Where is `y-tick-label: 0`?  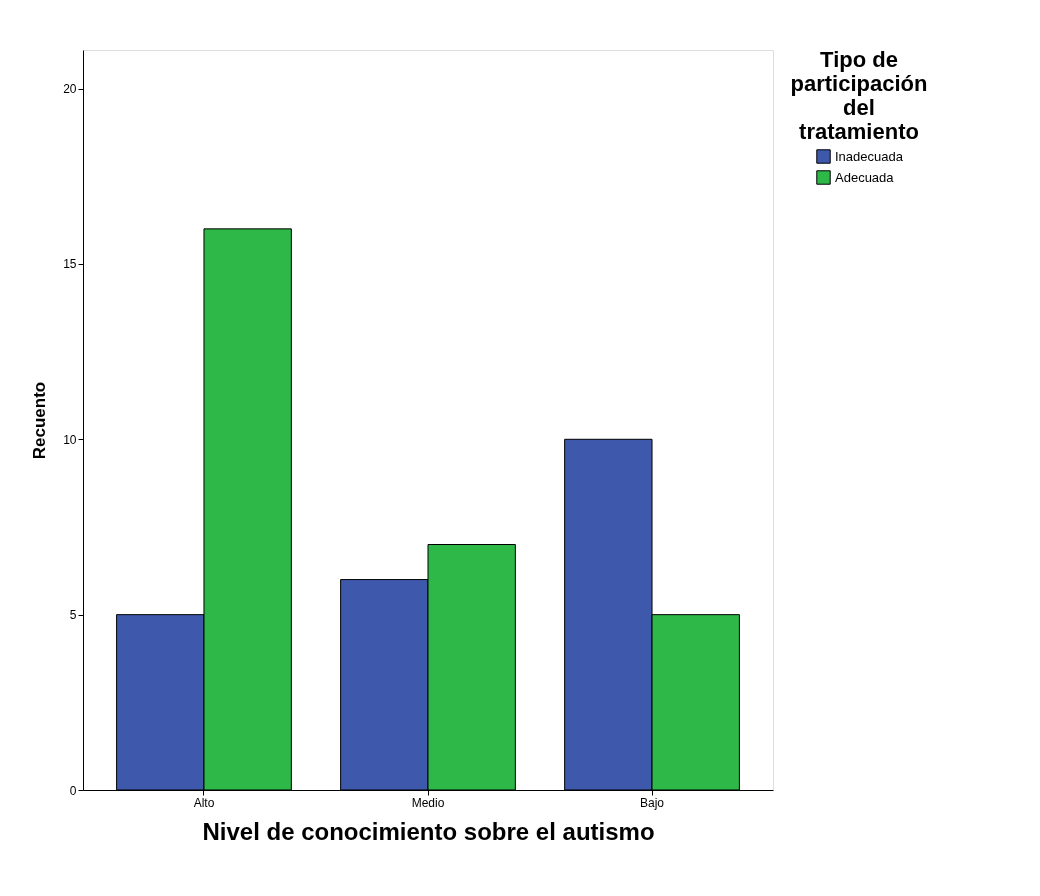 y-tick-label: 0 is located at coordinates (73, 790).